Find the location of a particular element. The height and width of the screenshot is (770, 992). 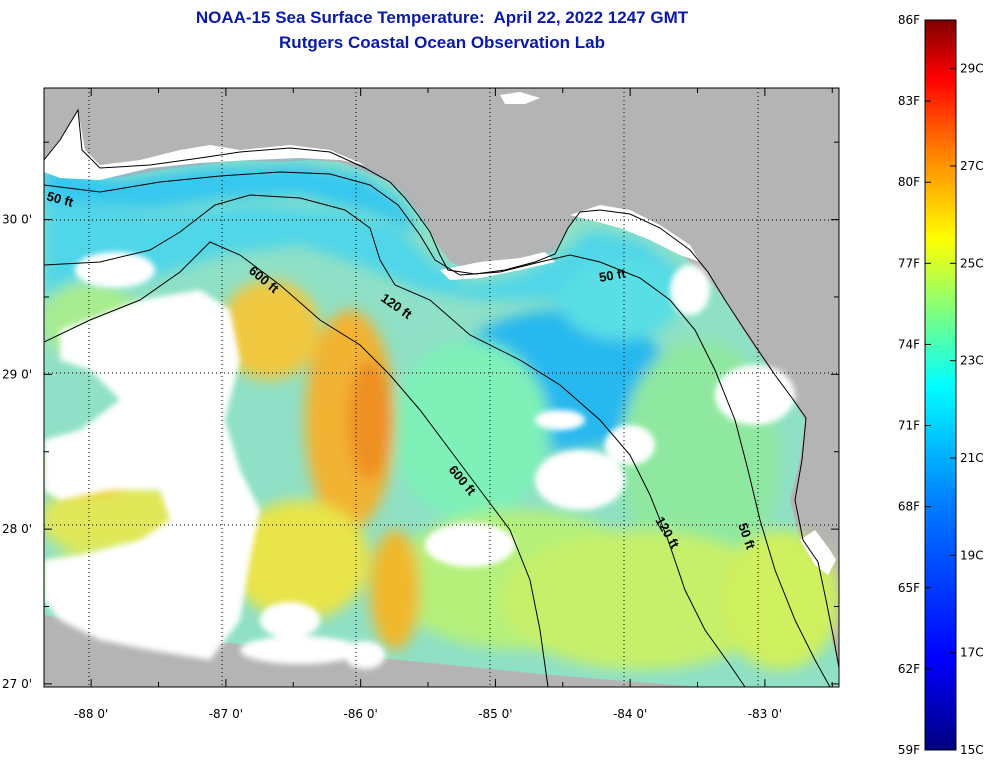

inland-lake is located at coordinates (520, 98).